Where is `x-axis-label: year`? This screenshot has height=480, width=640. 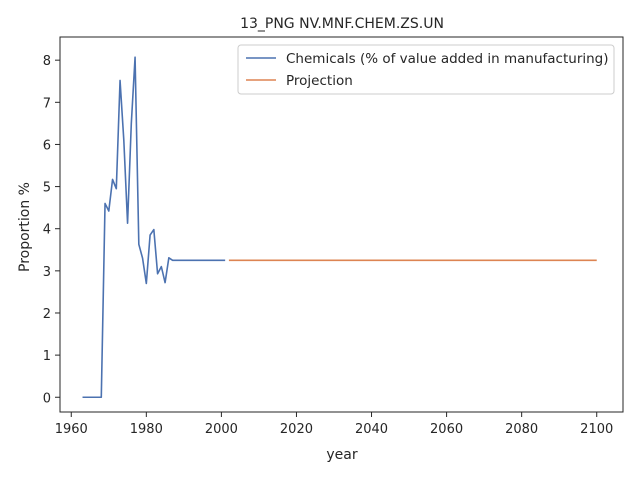
x-axis-label: year is located at coordinates (341, 455).